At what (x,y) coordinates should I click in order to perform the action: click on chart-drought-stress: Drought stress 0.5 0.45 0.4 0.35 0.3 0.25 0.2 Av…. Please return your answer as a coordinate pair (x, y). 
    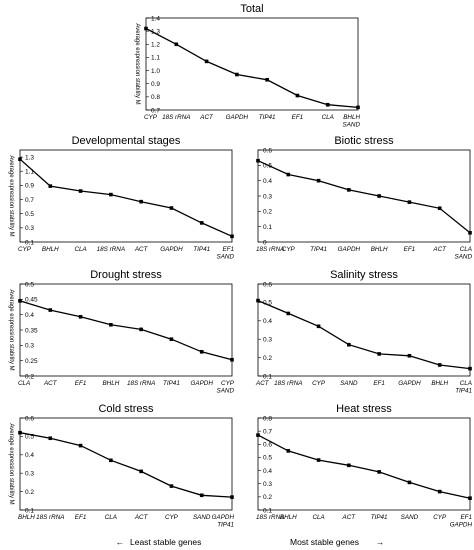
    Looking at the image, I should click on (121, 332).